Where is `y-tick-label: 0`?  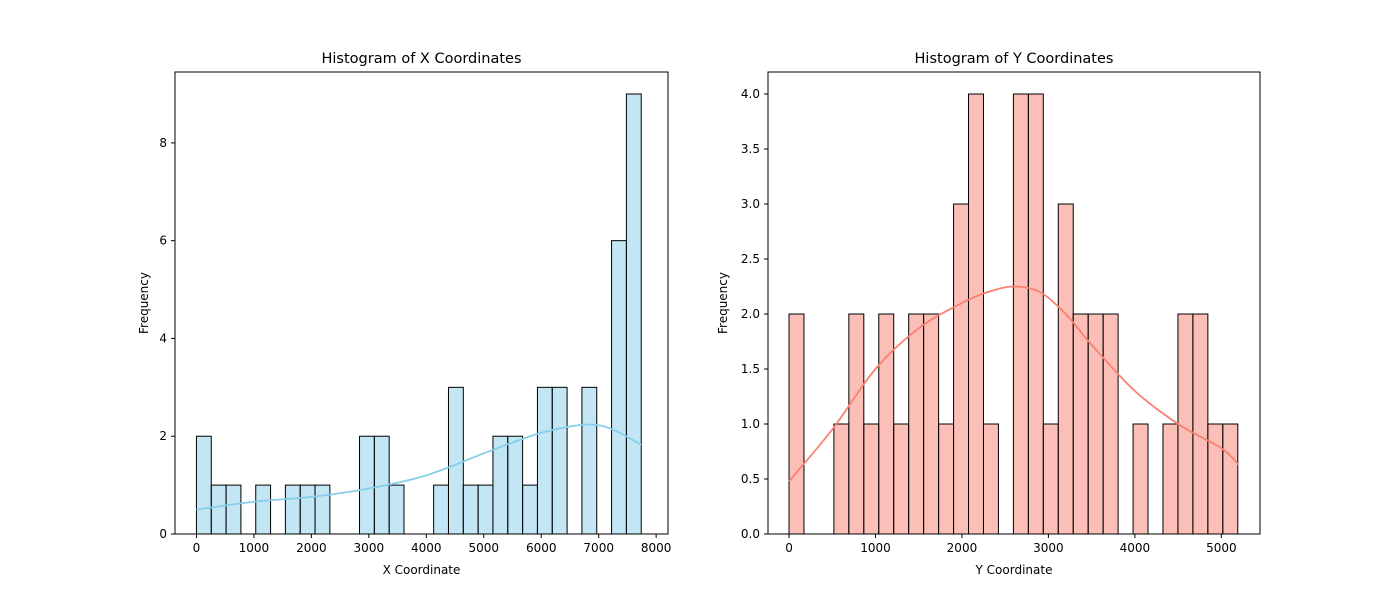 y-tick-label: 0 is located at coordinates (163, 534).